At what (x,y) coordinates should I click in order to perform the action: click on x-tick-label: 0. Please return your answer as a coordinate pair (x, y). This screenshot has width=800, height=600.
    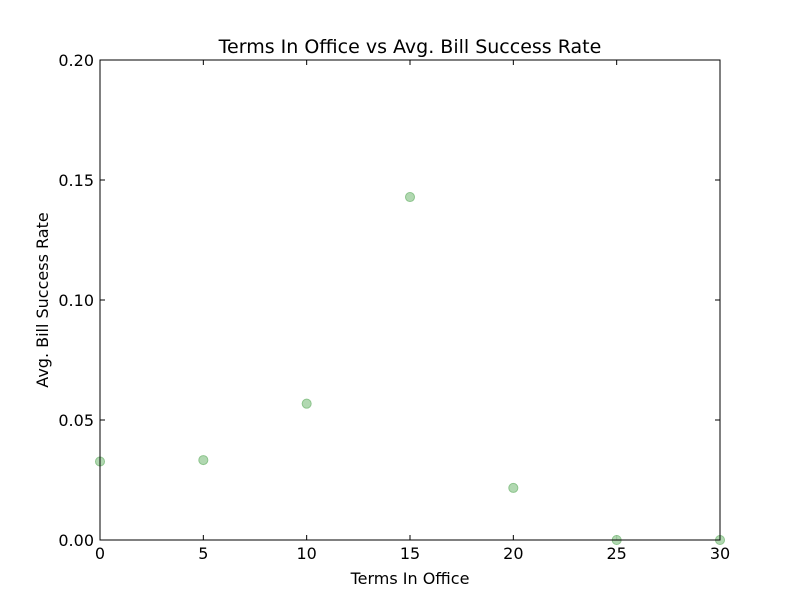
    Looking at the image, I should click on (100, 553).